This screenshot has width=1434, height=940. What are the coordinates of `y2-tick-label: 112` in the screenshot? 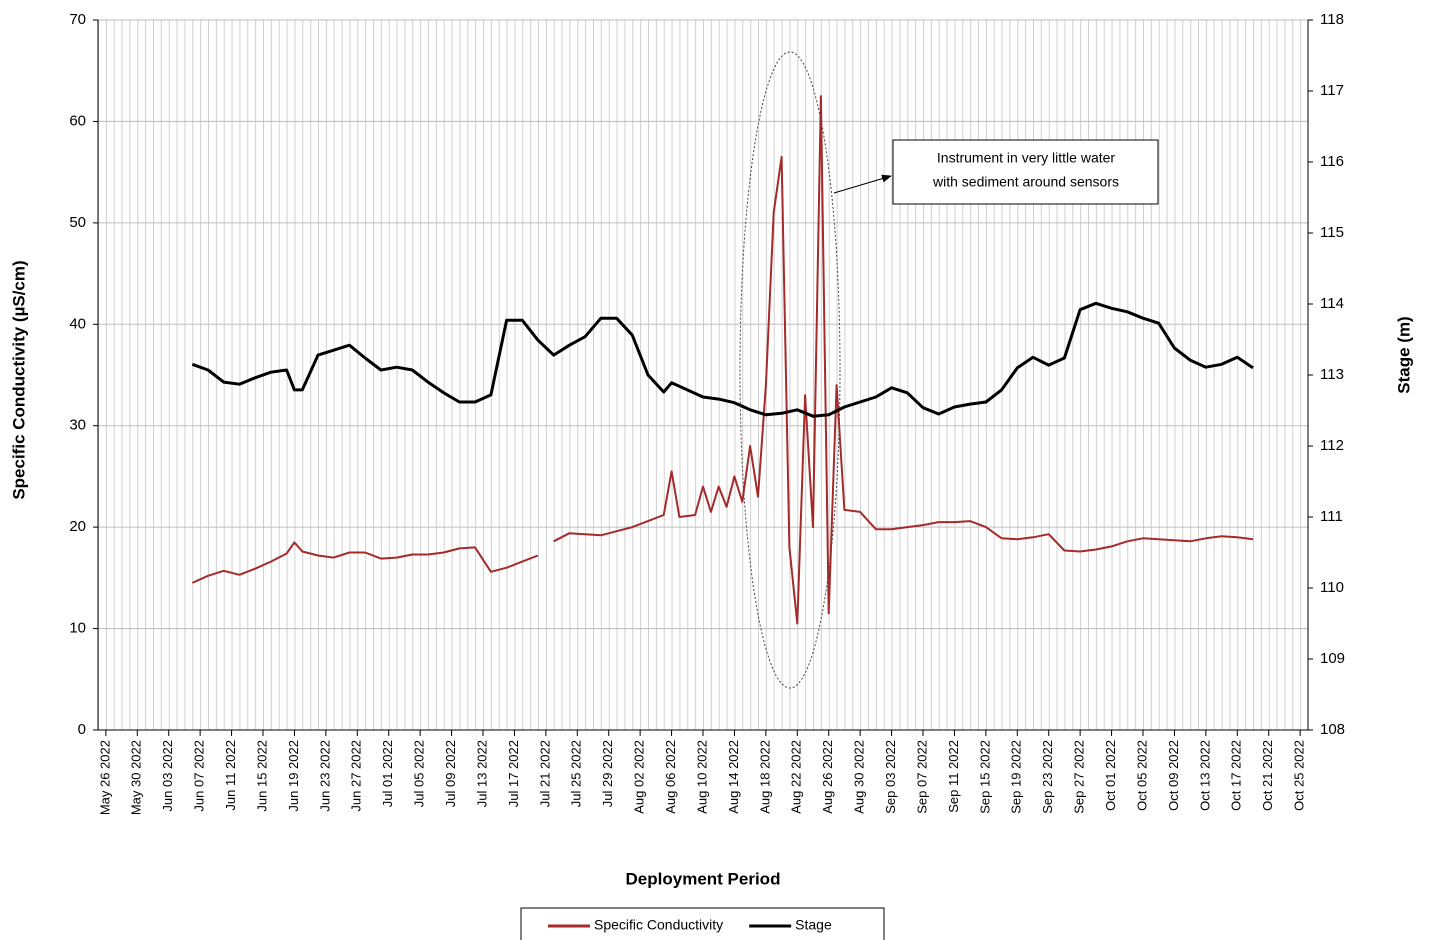 It's located at (1332, 445).